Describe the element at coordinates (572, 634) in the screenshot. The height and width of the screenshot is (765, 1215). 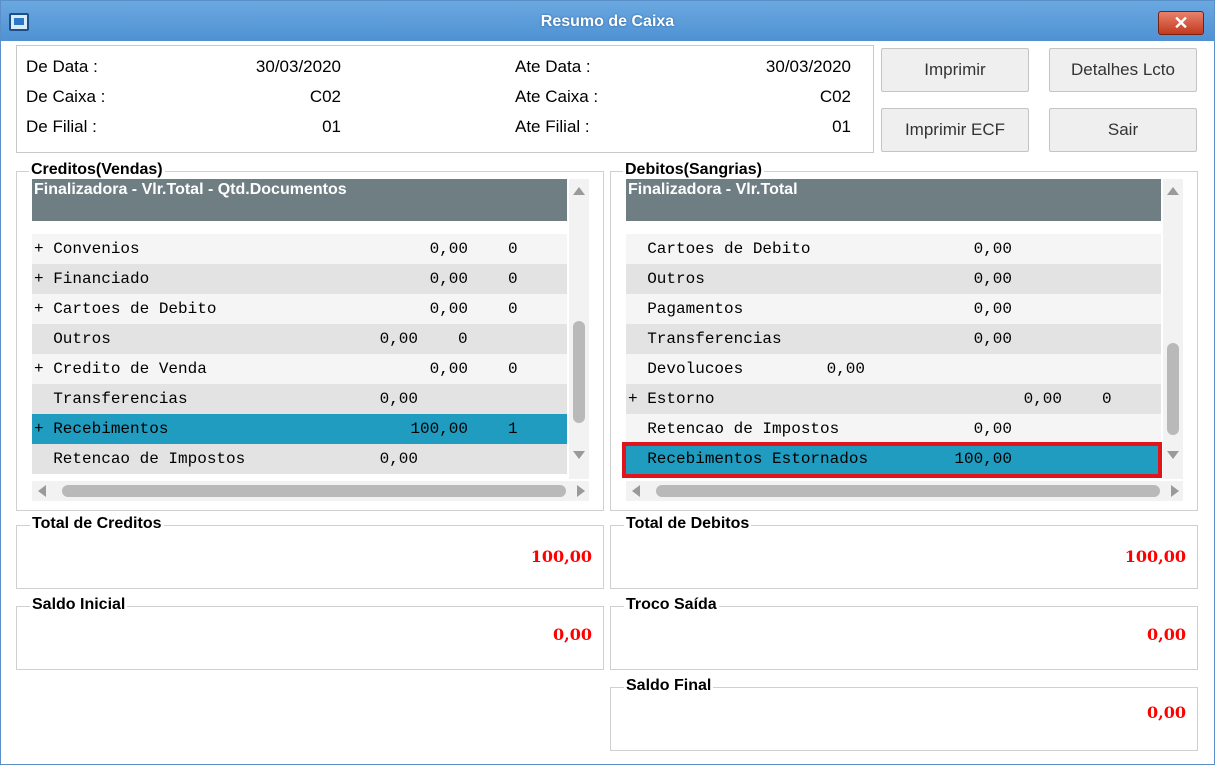
I see `saldo-inicial-value: 0,00` at that location.